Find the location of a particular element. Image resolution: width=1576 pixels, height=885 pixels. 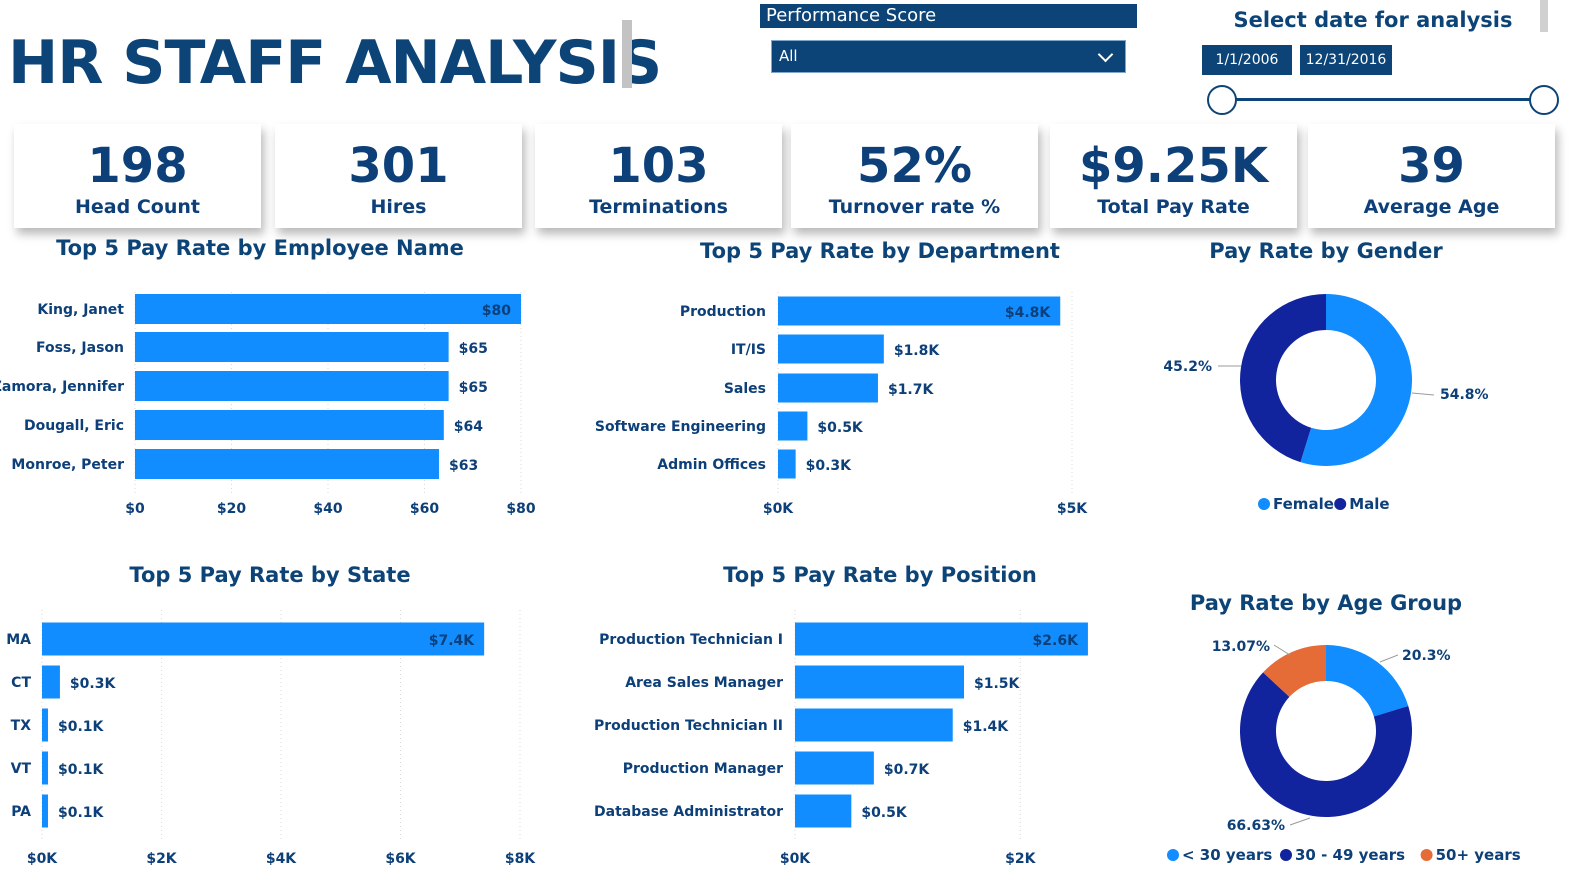

kpi-value: 52% is located at coordinates (914, 166).